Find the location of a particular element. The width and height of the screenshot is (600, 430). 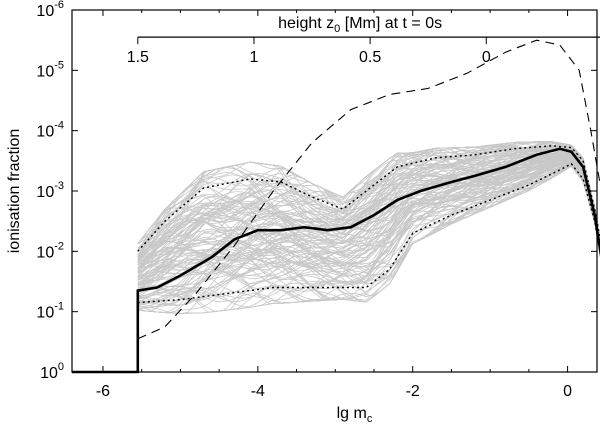

height-axis-title-post: [Mm] at t = 0s is located at coordinates (391, 23).